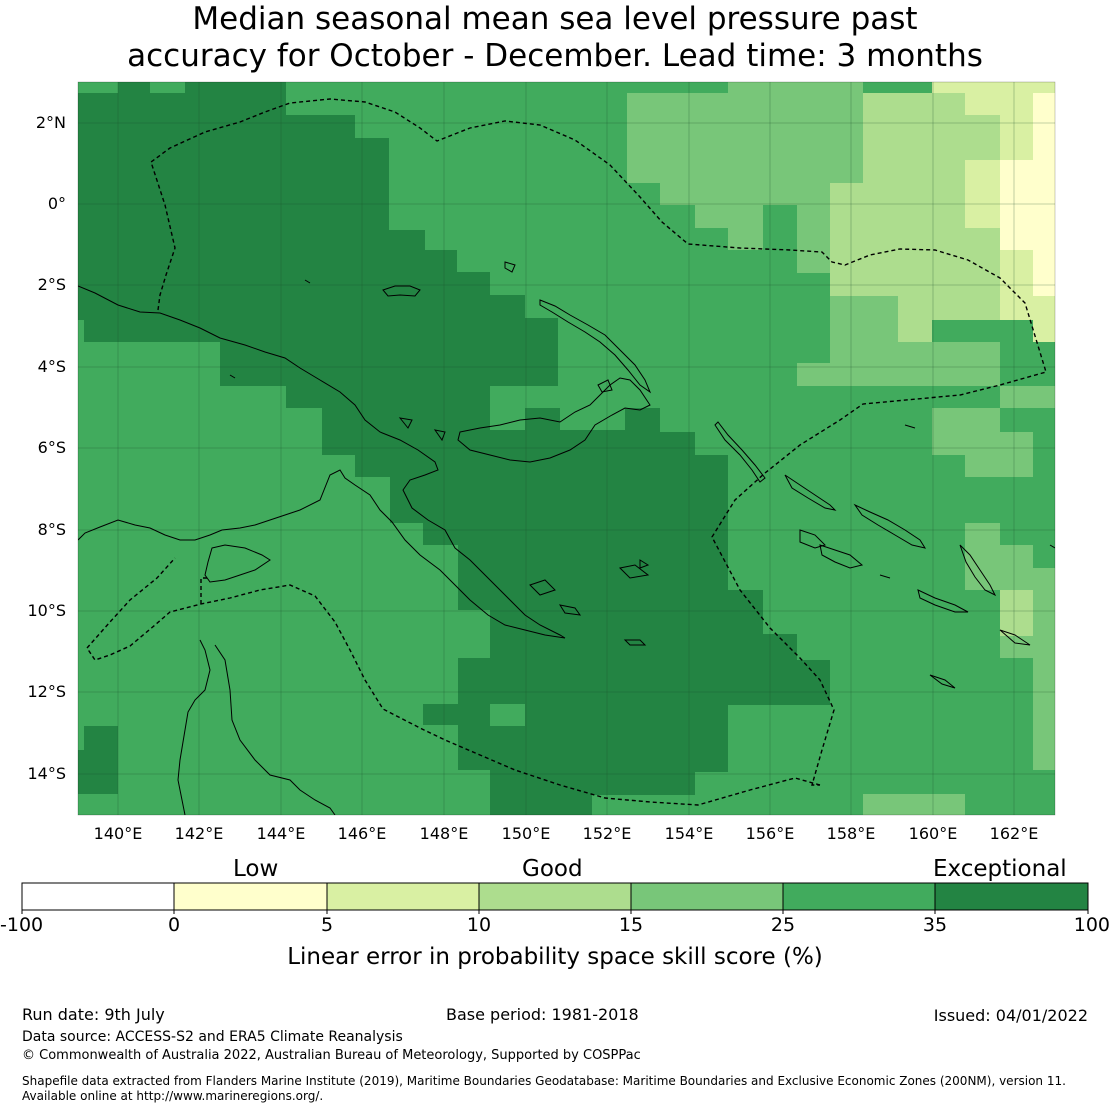  Describe the element at coordinates (93, 1014) in the screenshot. I see `run-date: Run date: 9th July` at that location.